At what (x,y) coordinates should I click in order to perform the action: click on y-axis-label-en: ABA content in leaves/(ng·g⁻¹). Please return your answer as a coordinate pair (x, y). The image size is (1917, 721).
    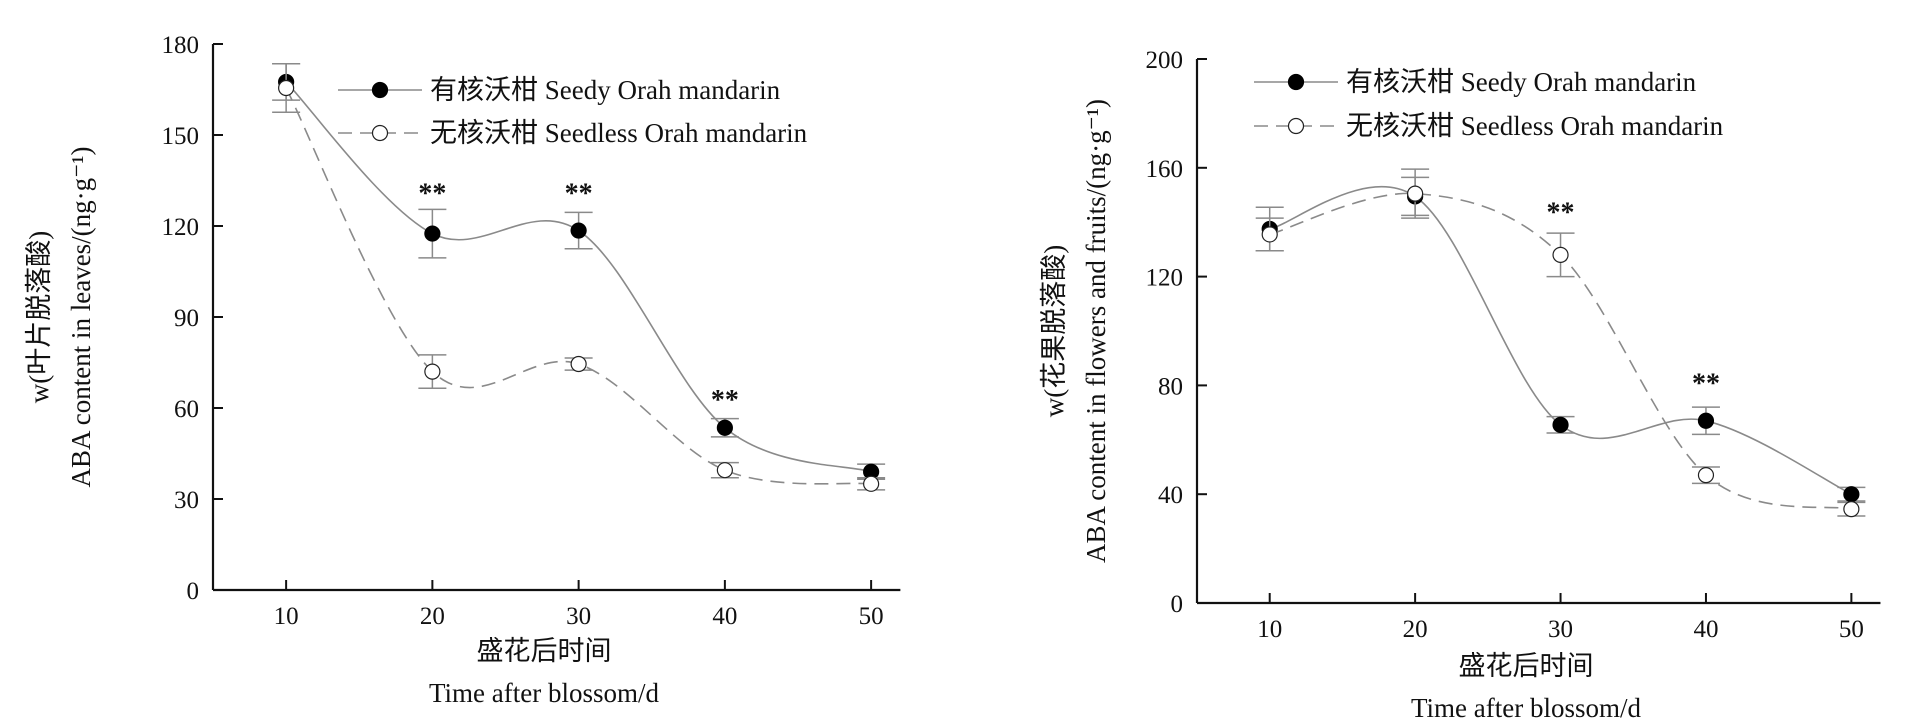
    Looking at the image, I should click on (81, 316).